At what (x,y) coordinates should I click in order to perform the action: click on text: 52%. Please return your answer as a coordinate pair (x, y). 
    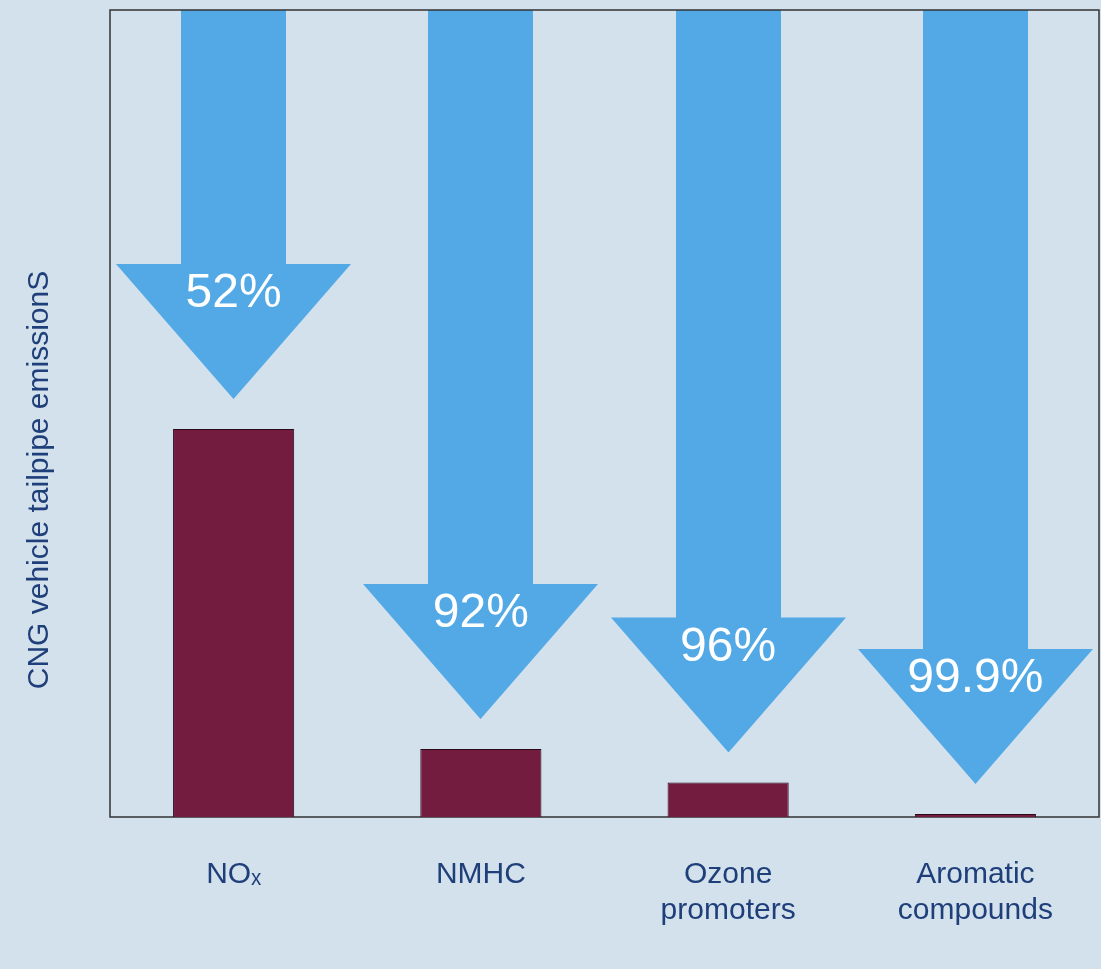
    Looking at the image, I should click on (233, 291).